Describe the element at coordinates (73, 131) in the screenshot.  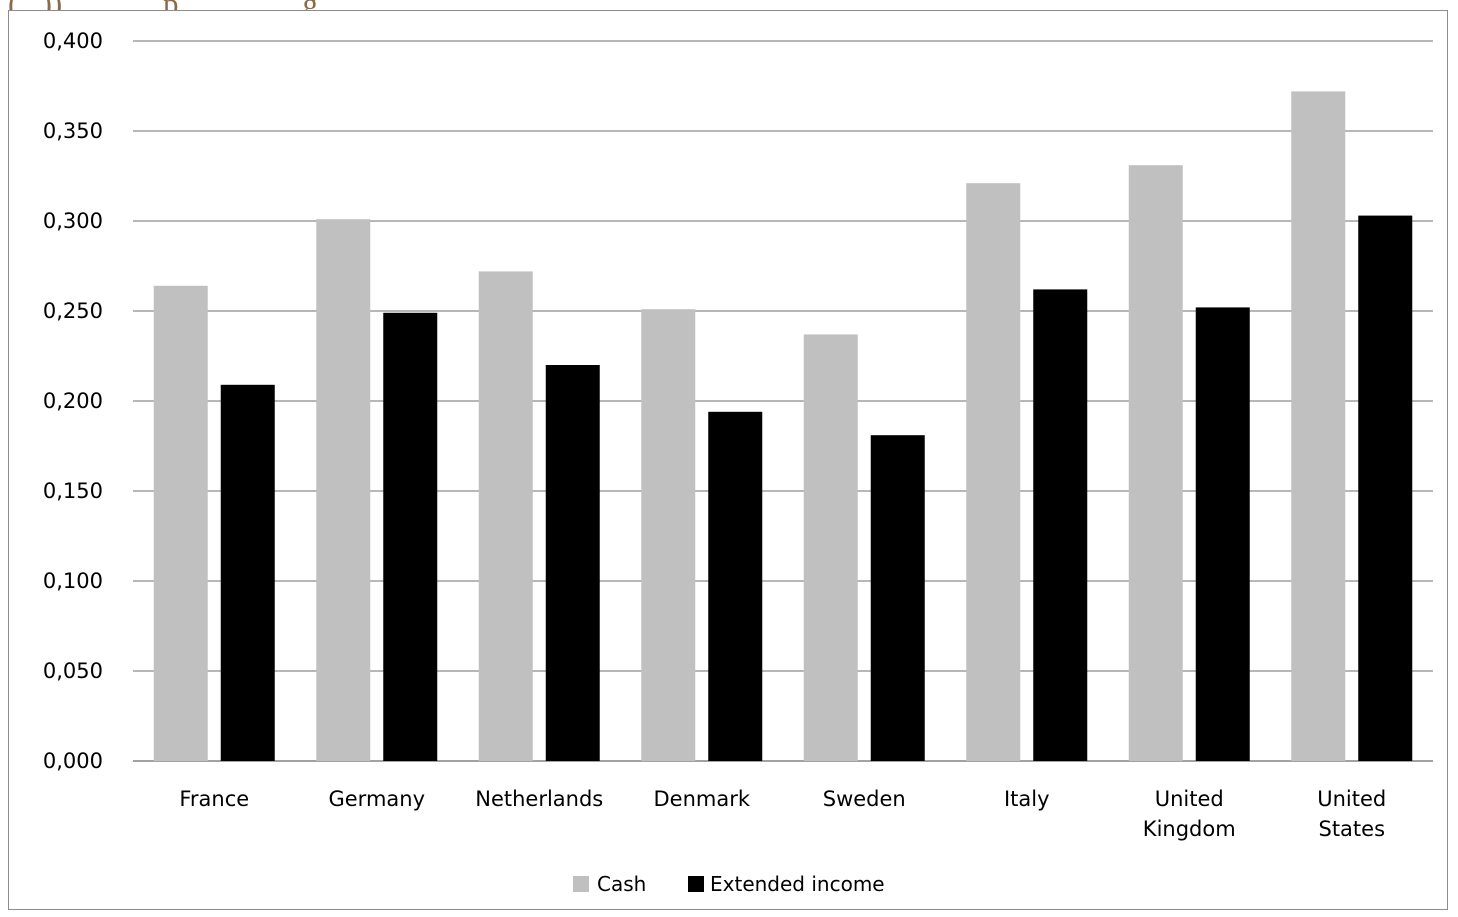
I see `y-tick-label: 0,350` at that location.